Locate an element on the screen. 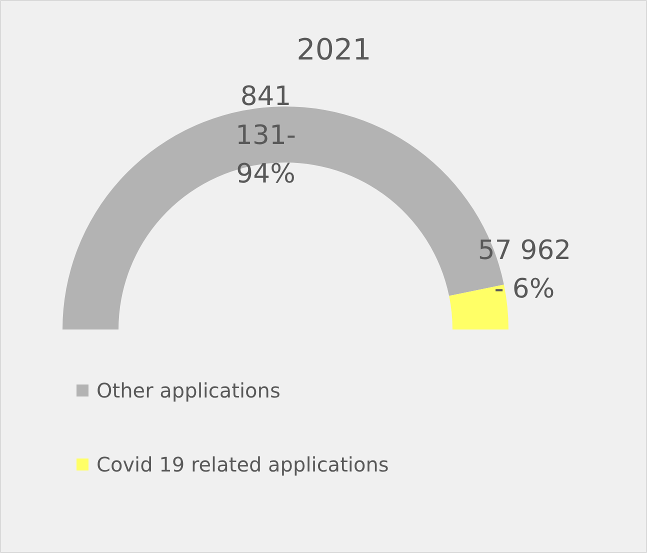 The image size is (647, 553). chart-title: 2021 is located at coordinates (334, 49).